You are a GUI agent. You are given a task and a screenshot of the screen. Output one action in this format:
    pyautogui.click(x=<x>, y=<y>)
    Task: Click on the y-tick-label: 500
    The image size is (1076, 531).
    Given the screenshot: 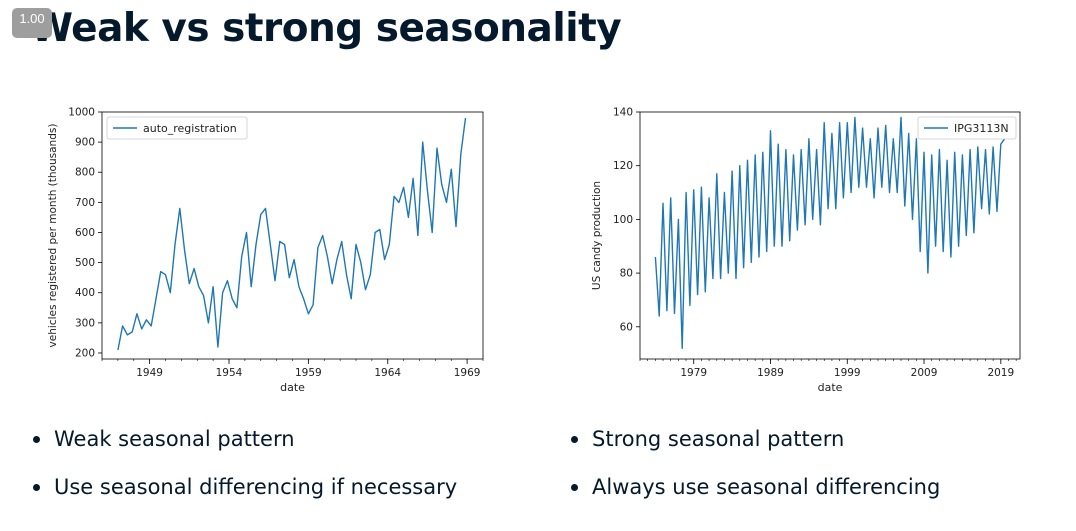 What is the action you would take?
    pyautogui.click(x=85, y=263)
    